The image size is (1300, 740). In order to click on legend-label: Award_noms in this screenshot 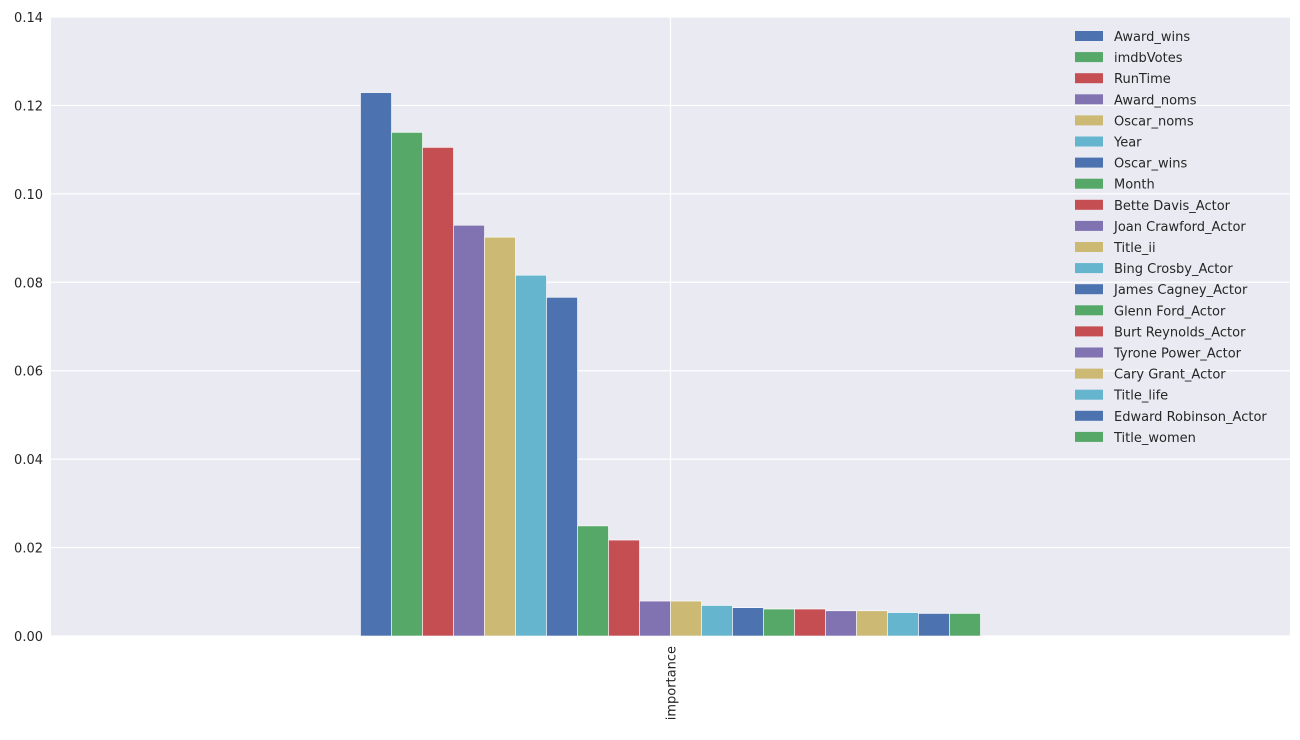, I will do `click(1155, 100)`.